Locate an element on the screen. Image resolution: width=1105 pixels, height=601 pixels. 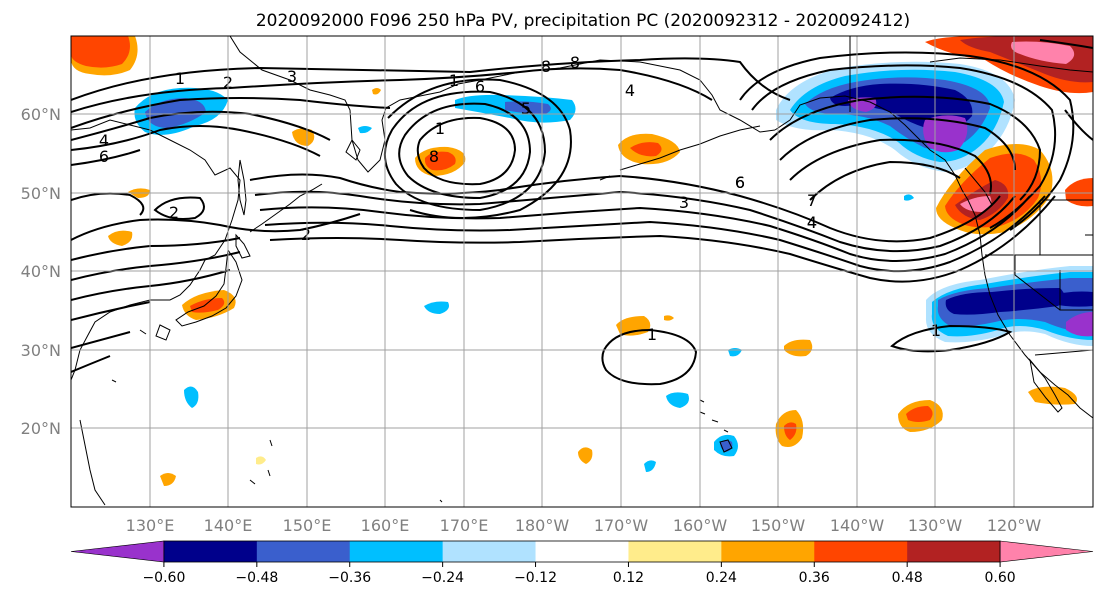
lon-label: 140°W is located at coordinates (857, 525).